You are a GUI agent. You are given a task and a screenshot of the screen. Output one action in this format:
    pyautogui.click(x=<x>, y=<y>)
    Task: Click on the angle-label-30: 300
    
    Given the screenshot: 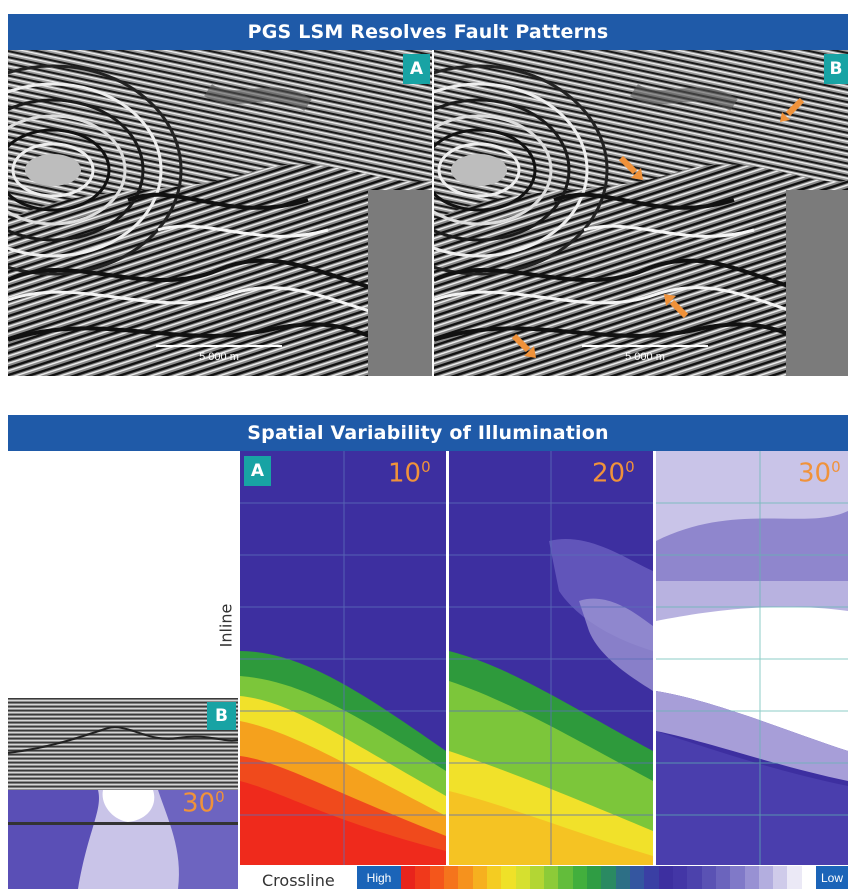 What is the action you would take?
    pyautogui.click(x=819, y=473)
    